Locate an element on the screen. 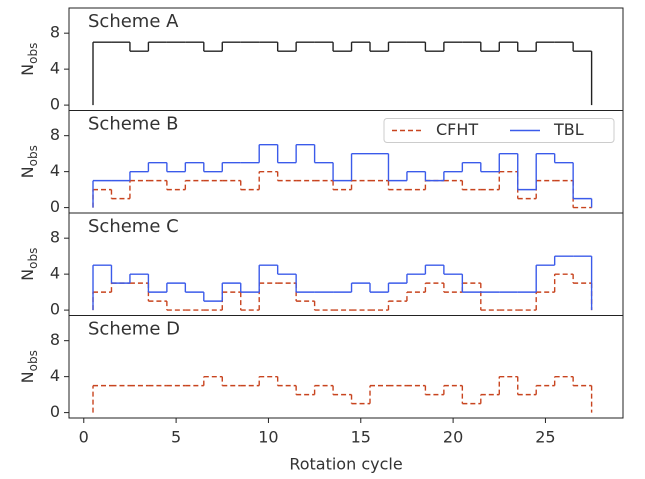 This screenshot has width=645, height=479. x-axis-label: Rotation cycle is located at coordinates (345, 464).